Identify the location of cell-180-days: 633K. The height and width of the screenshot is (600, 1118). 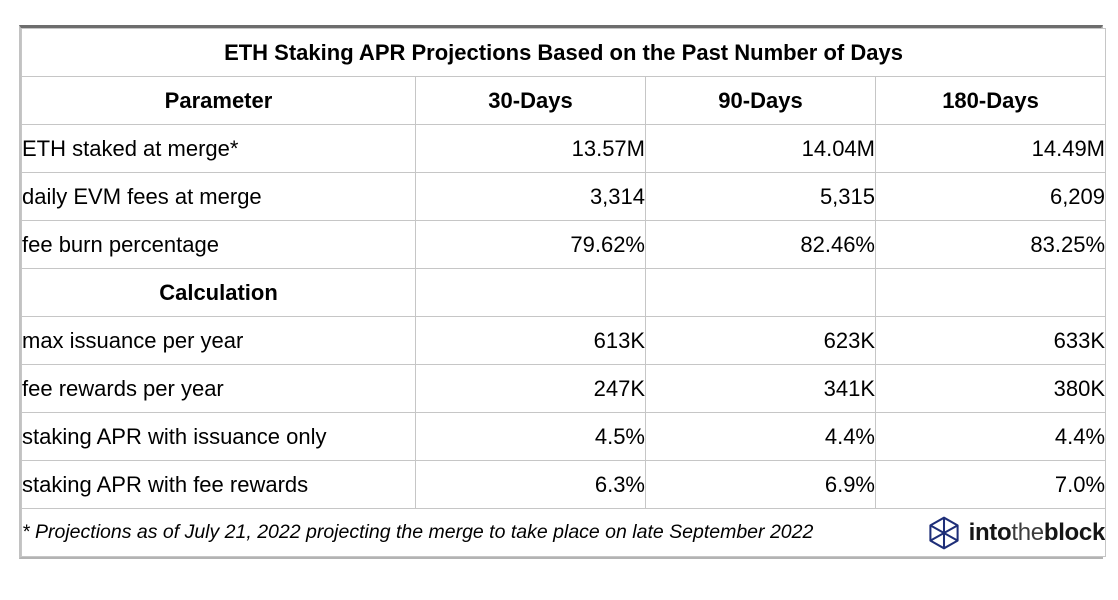
(990, 340).